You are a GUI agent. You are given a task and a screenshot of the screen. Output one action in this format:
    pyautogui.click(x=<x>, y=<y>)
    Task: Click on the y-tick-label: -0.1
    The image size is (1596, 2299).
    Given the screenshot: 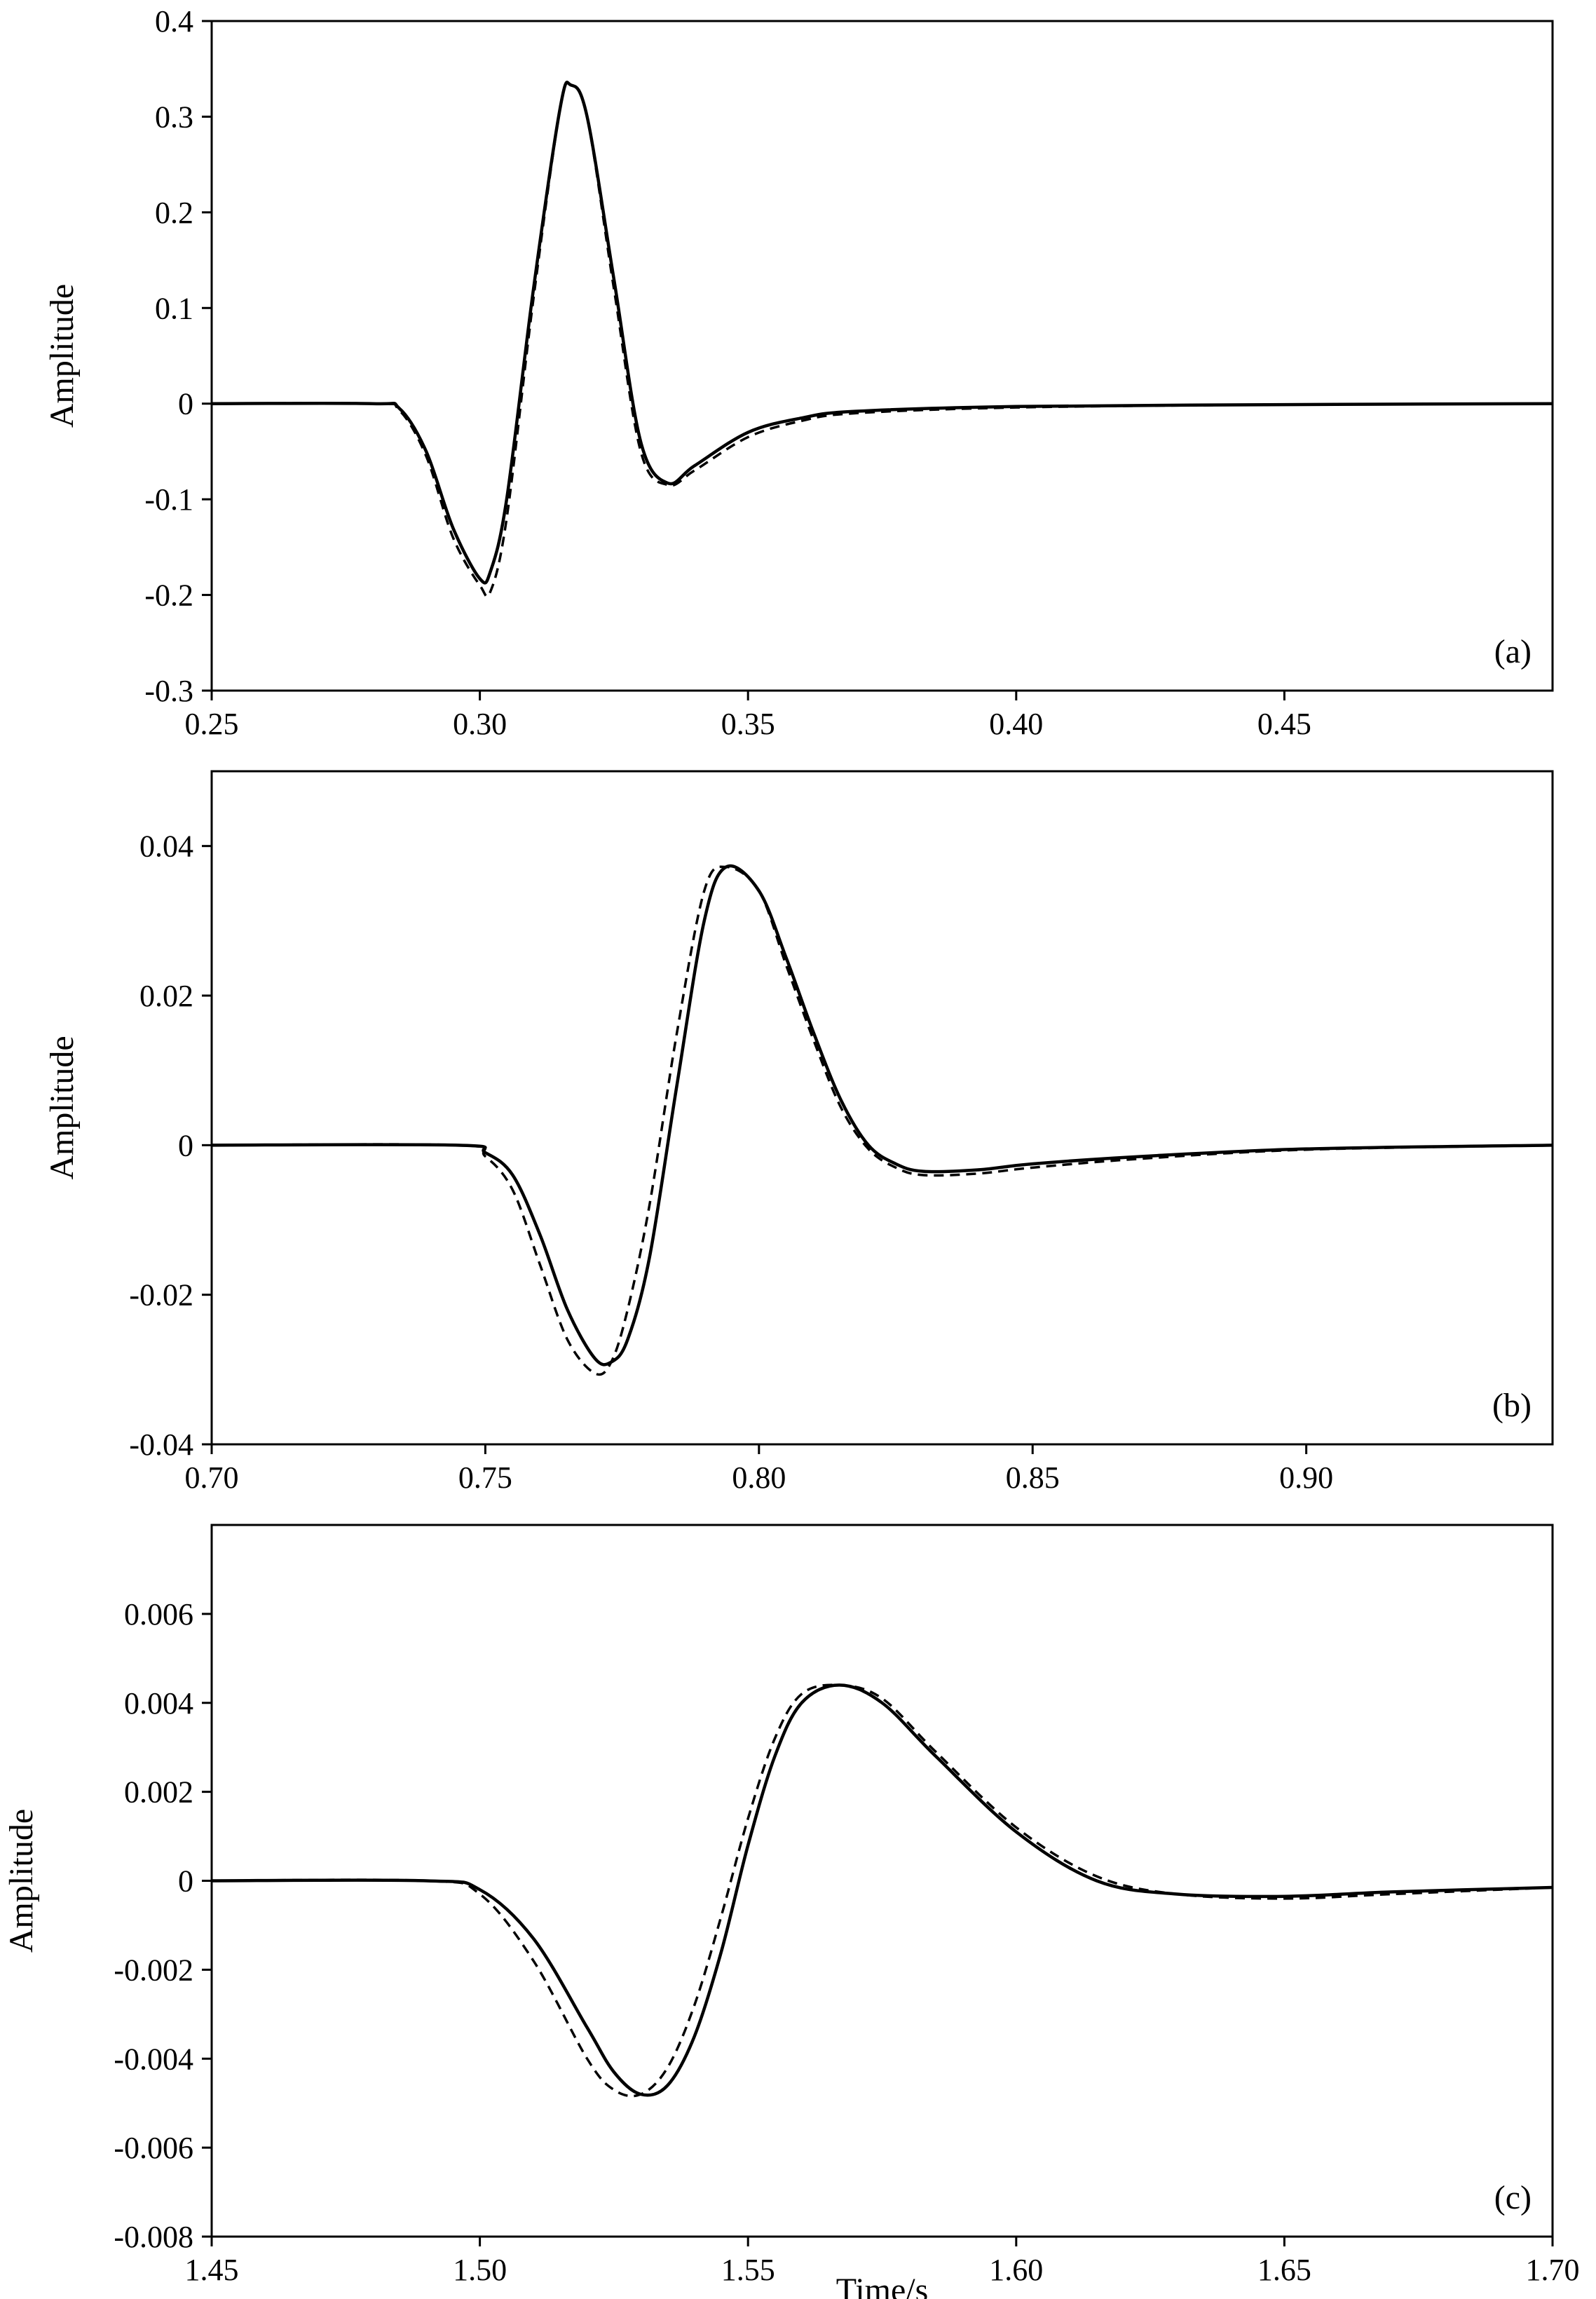 What is the action you would take?
    pyautogui.click(x=169, y=500)
    